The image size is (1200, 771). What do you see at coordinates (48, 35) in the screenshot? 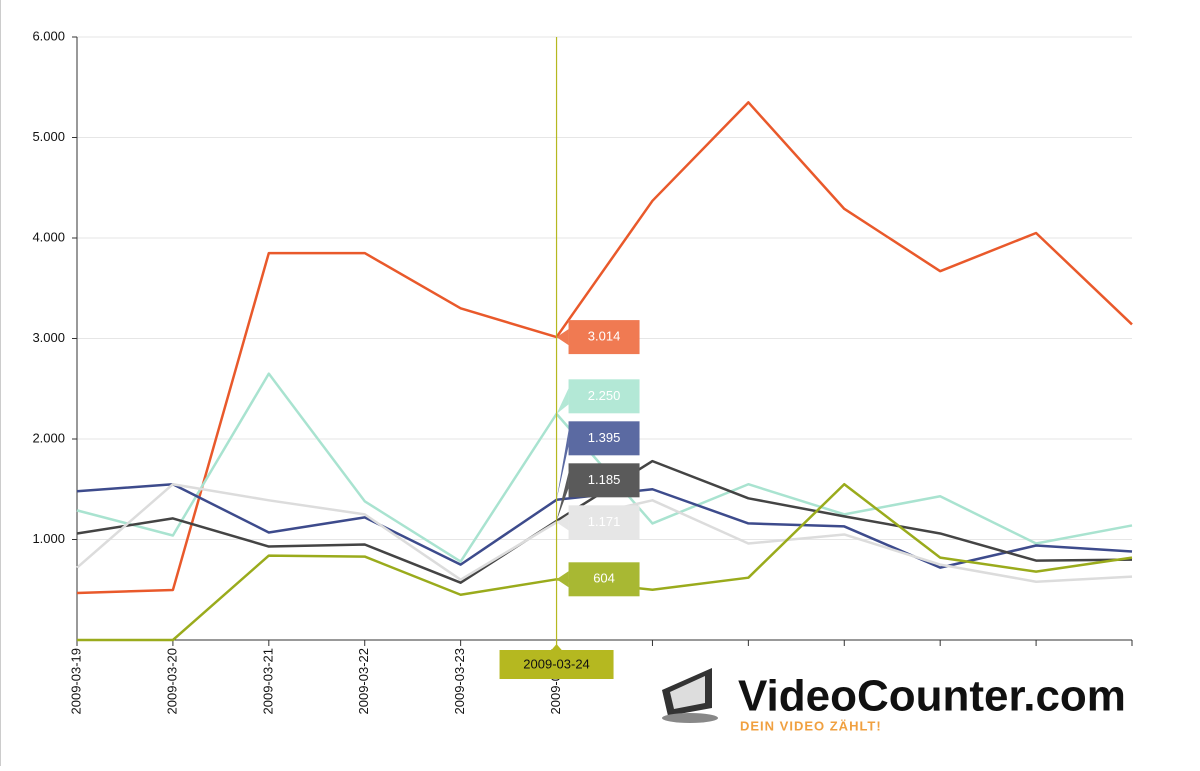
I see `y-tick-label: 6.000` at bounding box center [48, 35].